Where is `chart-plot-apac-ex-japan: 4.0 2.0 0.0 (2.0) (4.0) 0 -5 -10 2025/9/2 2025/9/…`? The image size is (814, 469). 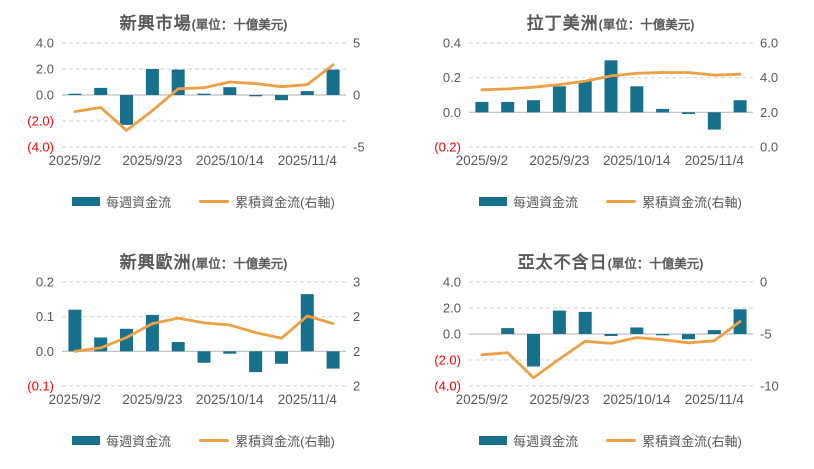 chart-plot-apac-ex-japan: 4.0 2.0 0.0 (2.0) (4.0) 0 -5 -10 2025/9/2 2025/9/… is located at coordinates (606, 341).